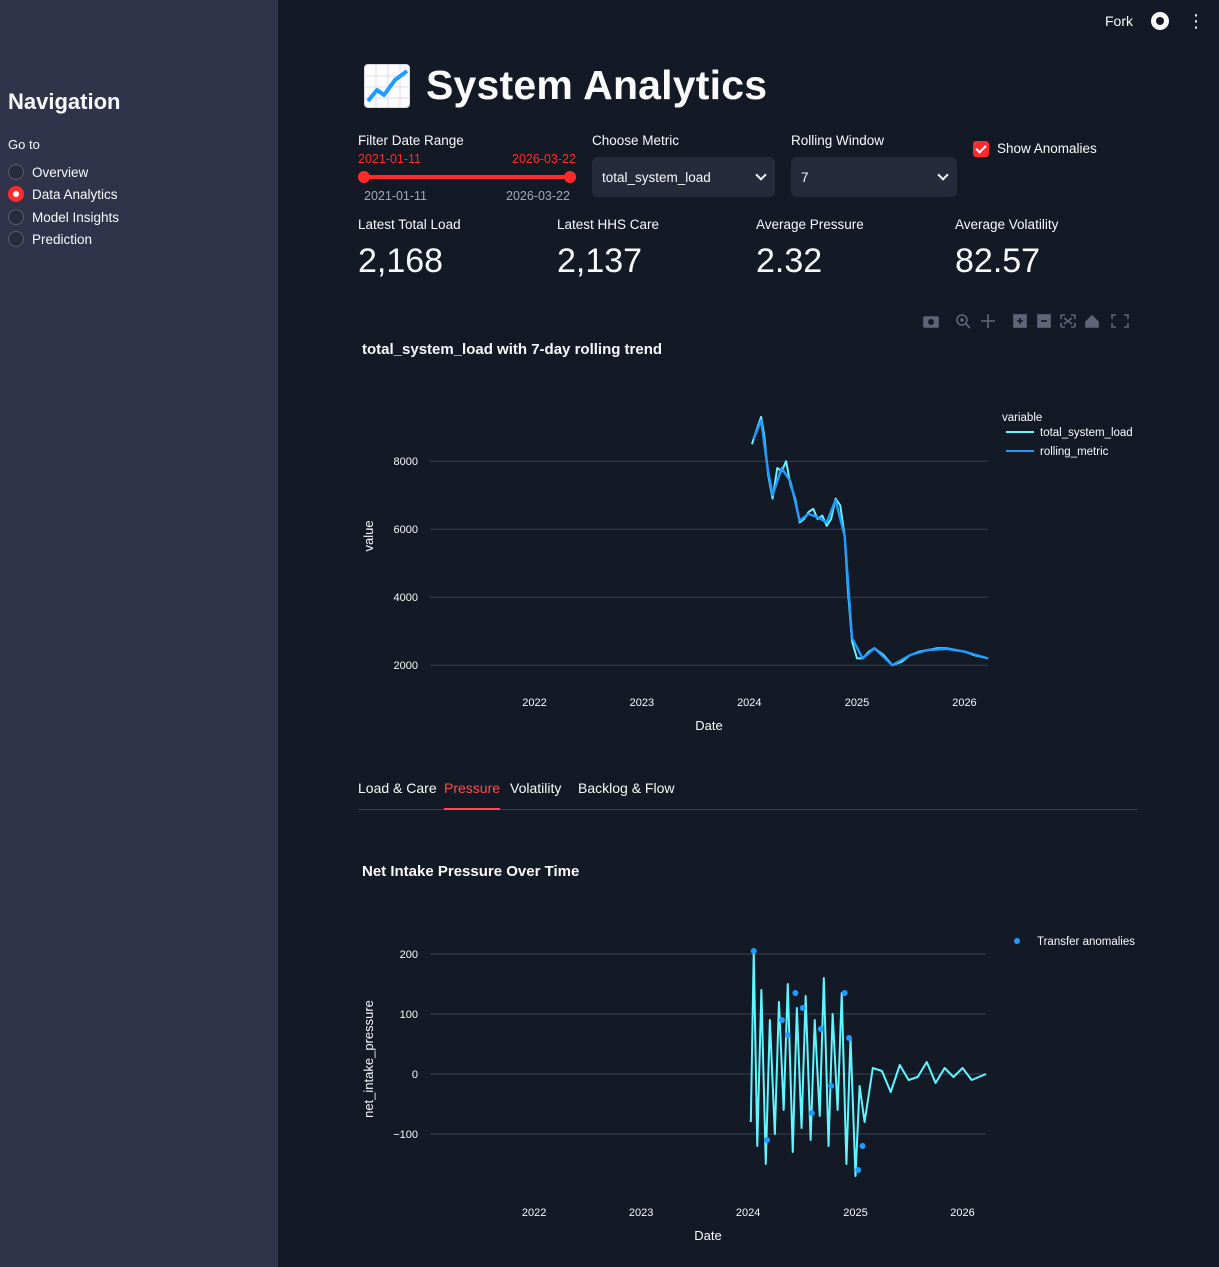 The height and width of the screenshot is (1267, 1219). I want to click on series-line-net-intake-pressure, so click(868, 1063).